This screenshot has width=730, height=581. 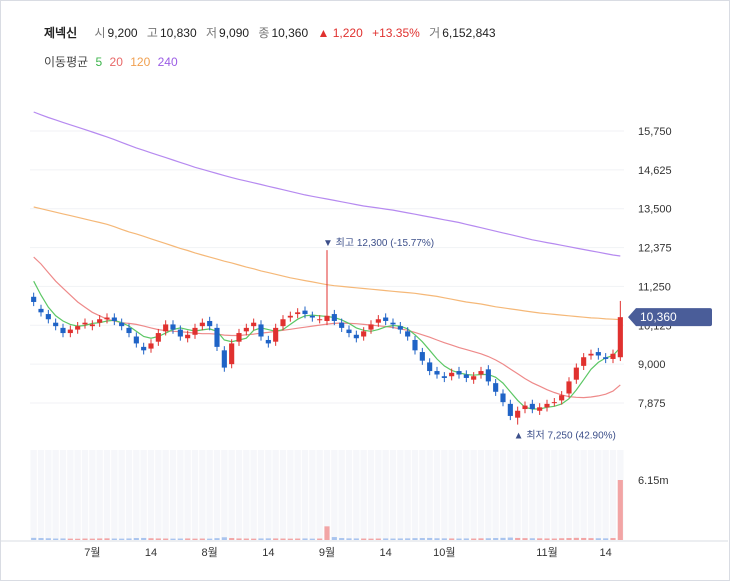 I want to click on volume-label: 거, so click(x=435, y=33).